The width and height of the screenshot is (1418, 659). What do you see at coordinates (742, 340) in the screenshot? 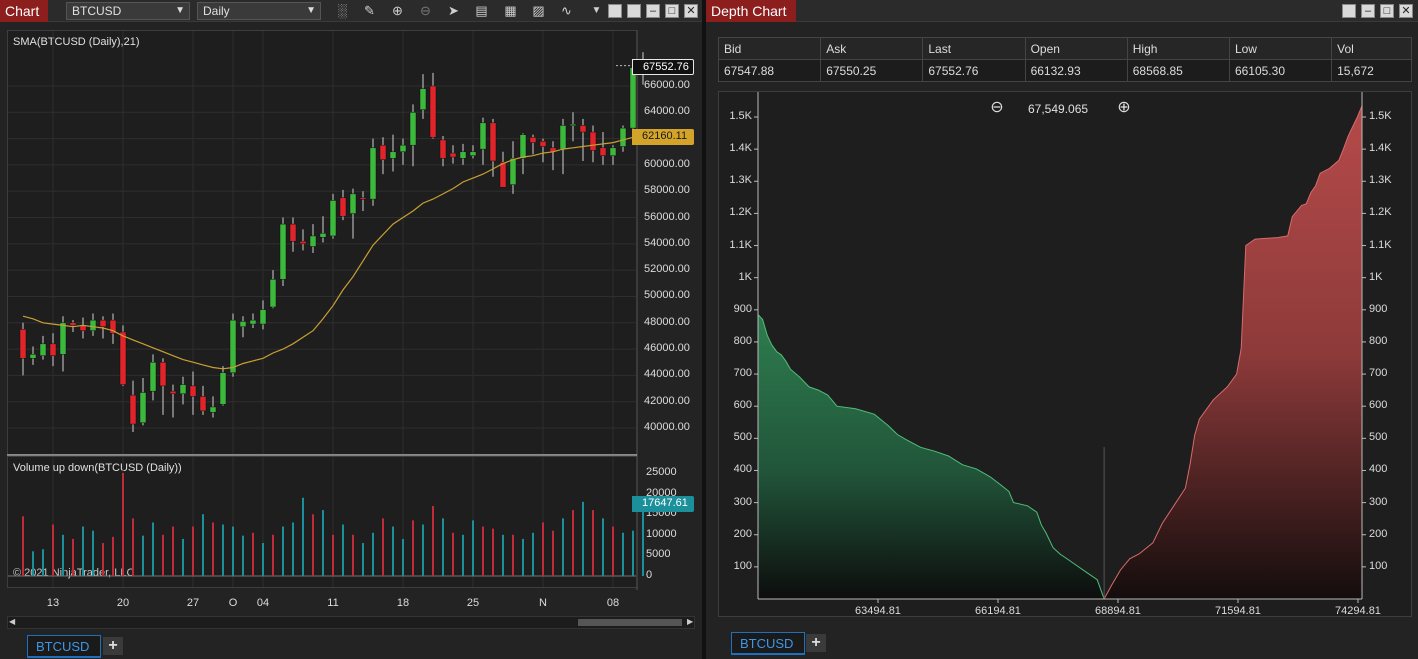
I see `depth-y-tick: 800` at bounding box center [742, 340].